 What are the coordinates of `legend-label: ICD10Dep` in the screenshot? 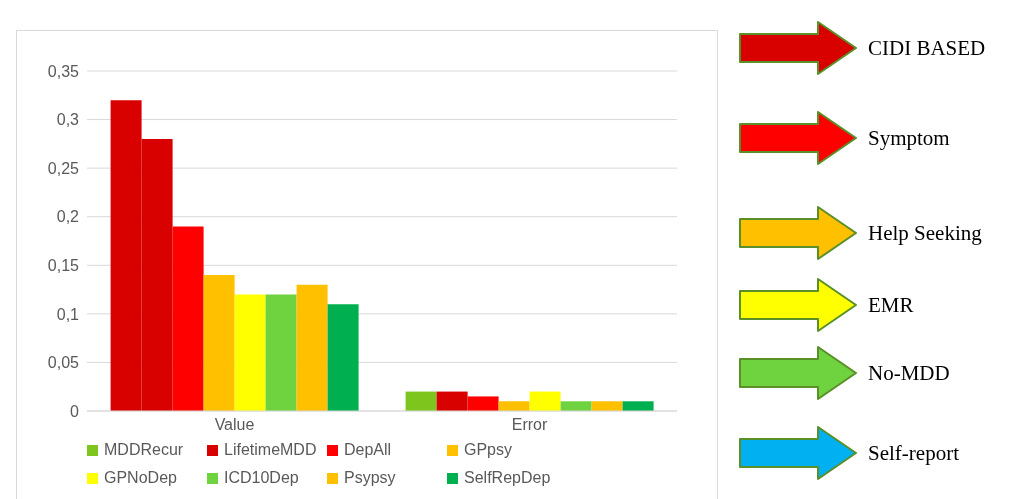 It's located at (261, 478).